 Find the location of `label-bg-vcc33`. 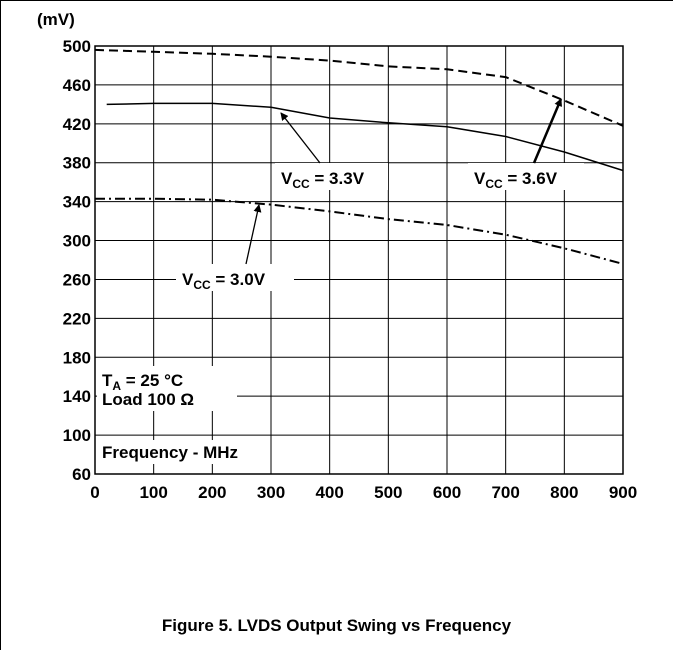

label-bg-vcc33 is located at coordinates (331, 176).